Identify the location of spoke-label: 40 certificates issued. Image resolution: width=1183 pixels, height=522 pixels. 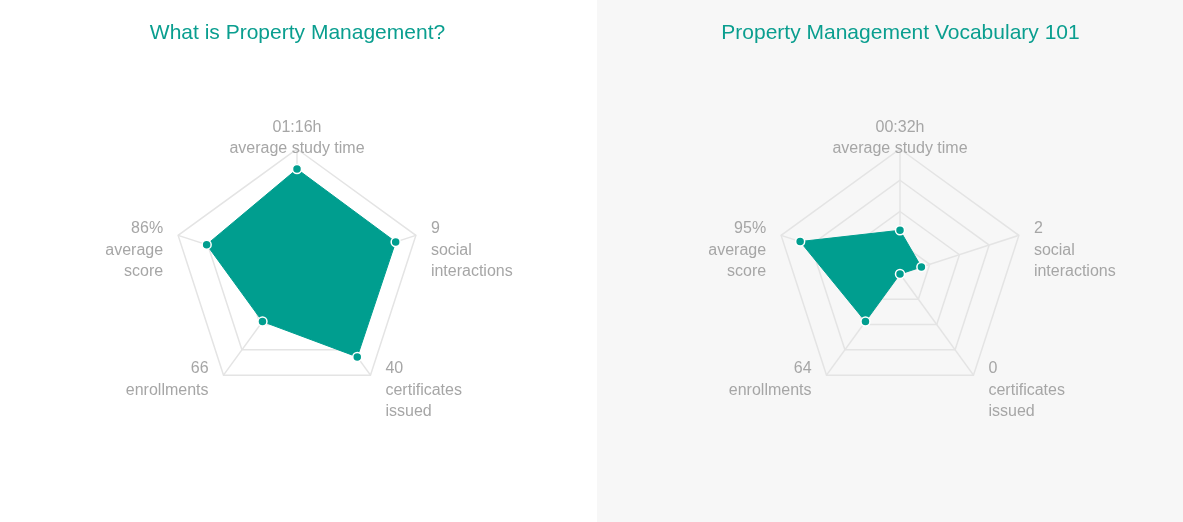
(423, 389).